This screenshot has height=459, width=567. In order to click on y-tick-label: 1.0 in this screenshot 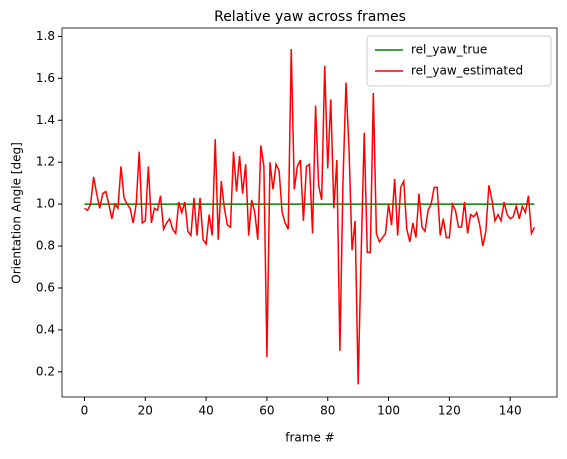, I will do `click(45, 204)`.